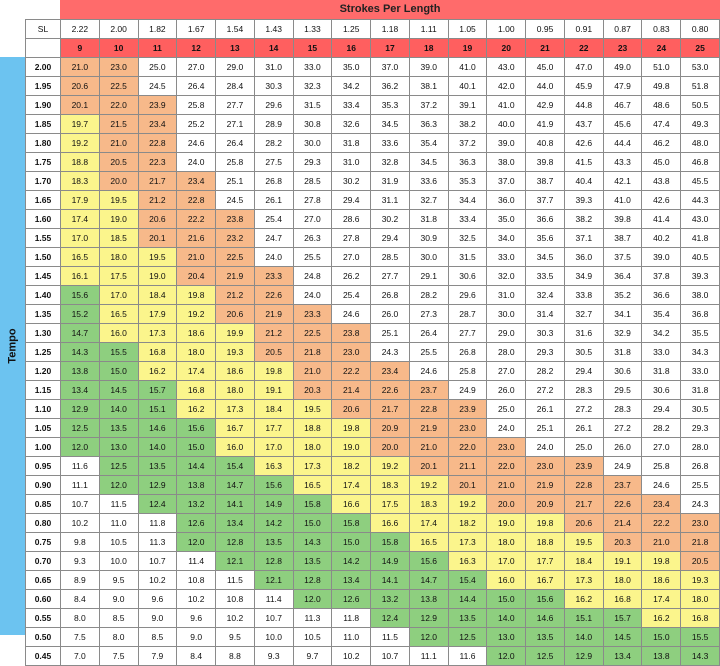 The width and height of the screenshot is (720, 666). Describe the element at coordinates (351, 447) in the screenshot. I see `time-cell: 19.0` at that location.